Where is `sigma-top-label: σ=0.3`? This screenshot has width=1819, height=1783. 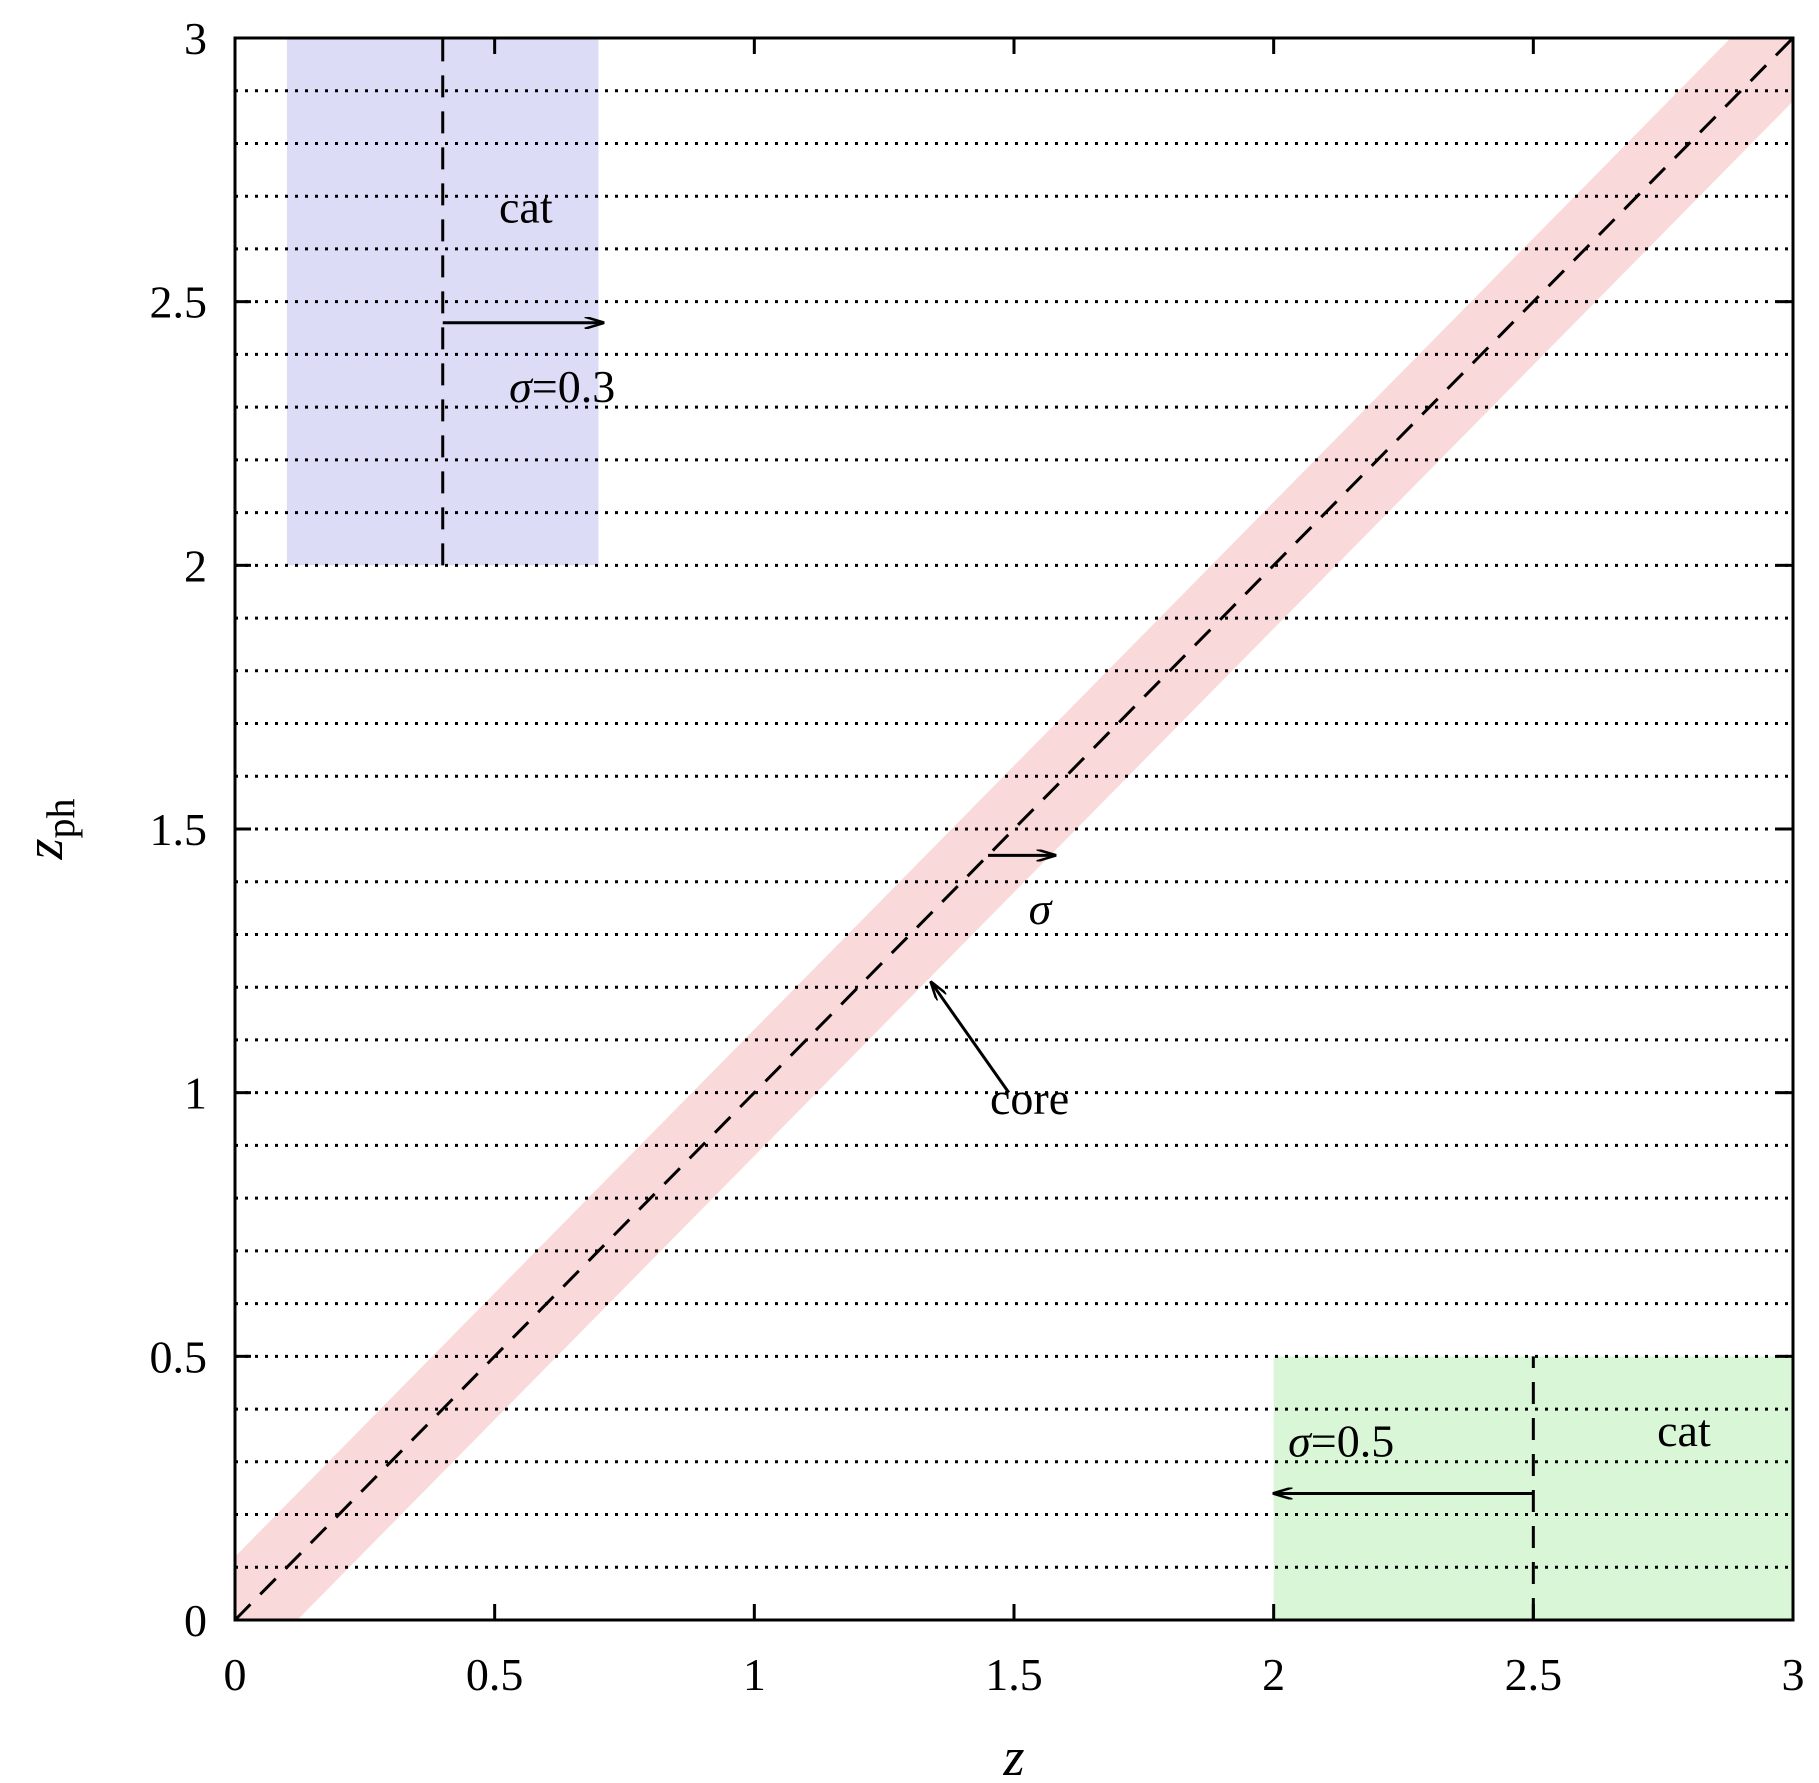 sigma-top-label: σ=0.3 is located at coordinates (562, 386).